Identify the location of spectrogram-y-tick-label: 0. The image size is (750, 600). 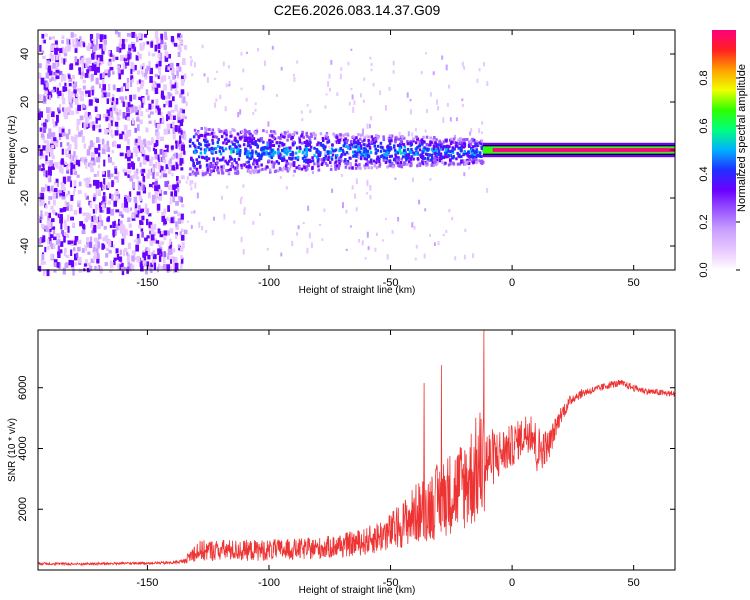
(25, 150).